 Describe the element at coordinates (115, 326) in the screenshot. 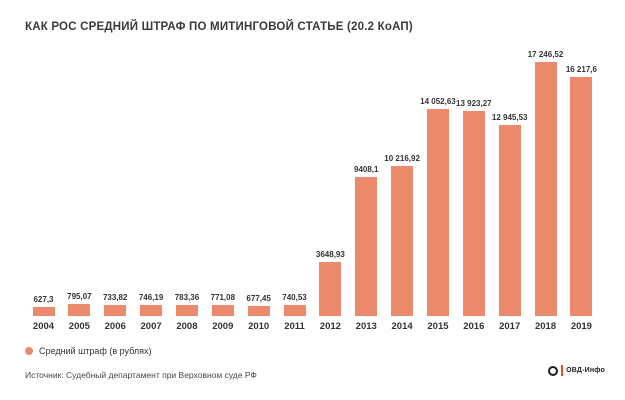

I see `bar-year-label: 2006` at that location.